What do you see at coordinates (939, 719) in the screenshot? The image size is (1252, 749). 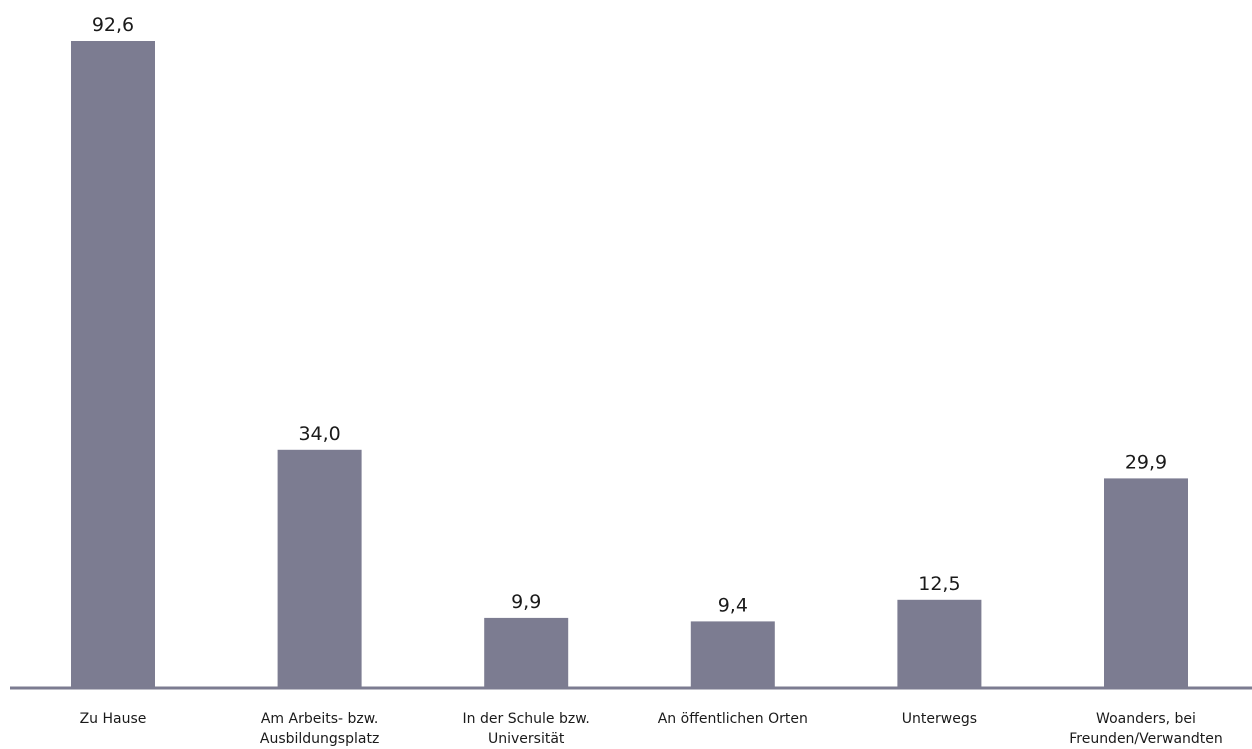 I see `category-label-4: Unterwegs` at bounding box center [939, 719].